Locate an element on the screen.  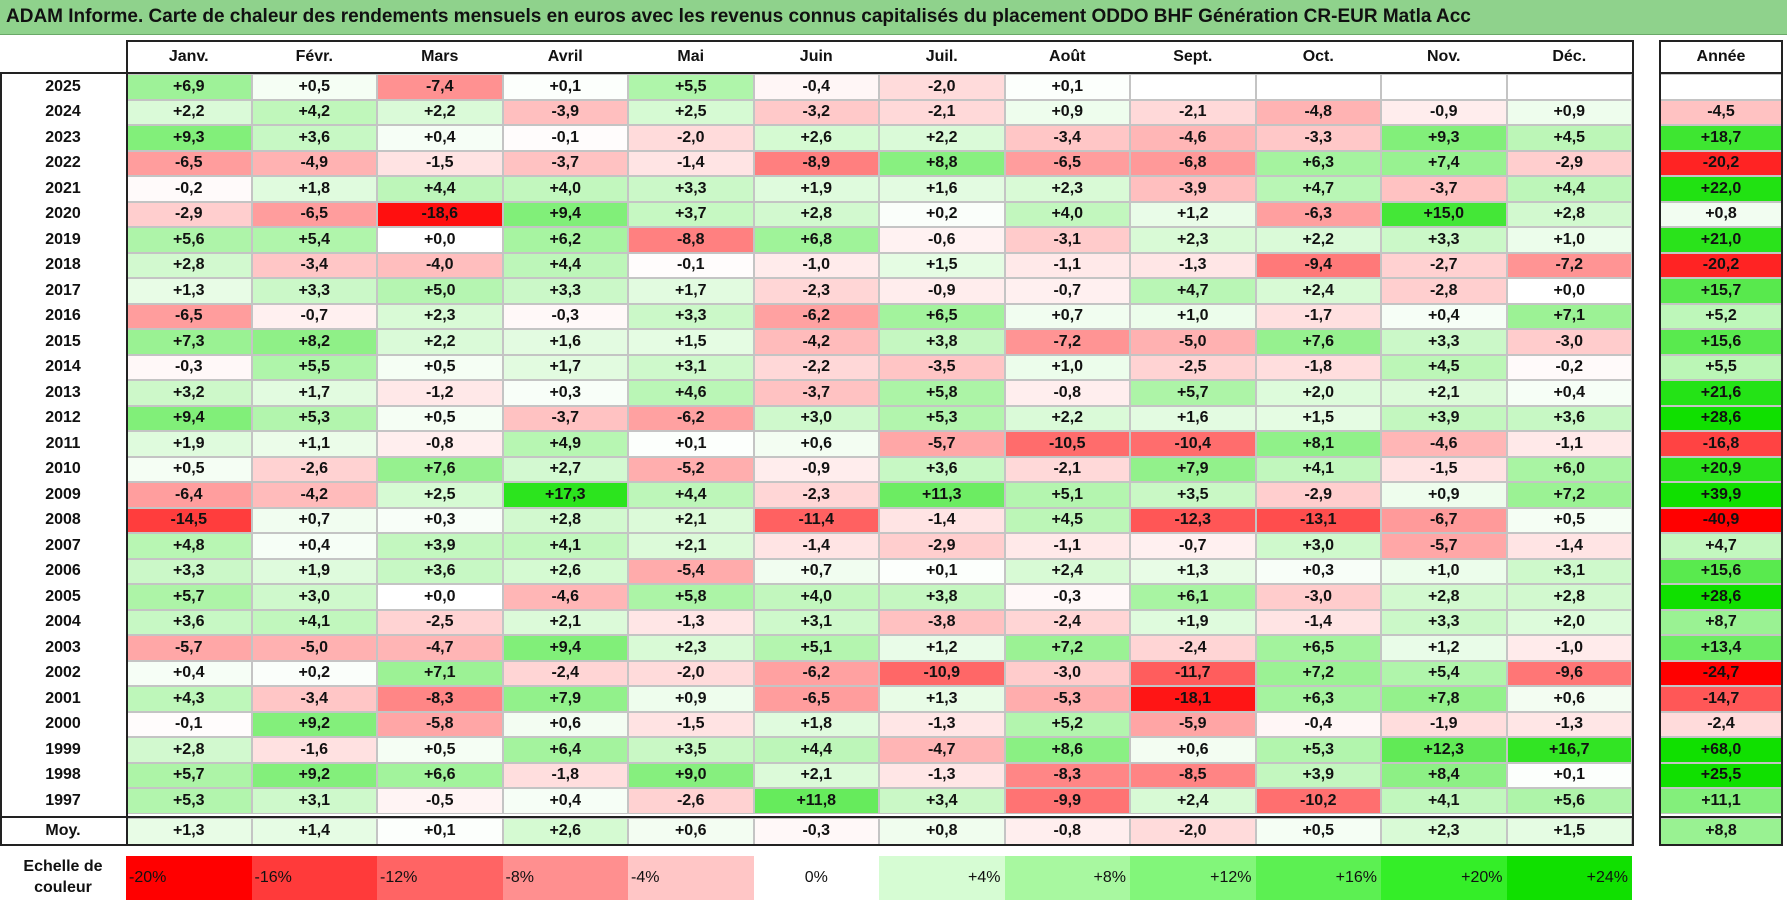
heatmap-cell: -3,5 is located at coordinates (942, 367).